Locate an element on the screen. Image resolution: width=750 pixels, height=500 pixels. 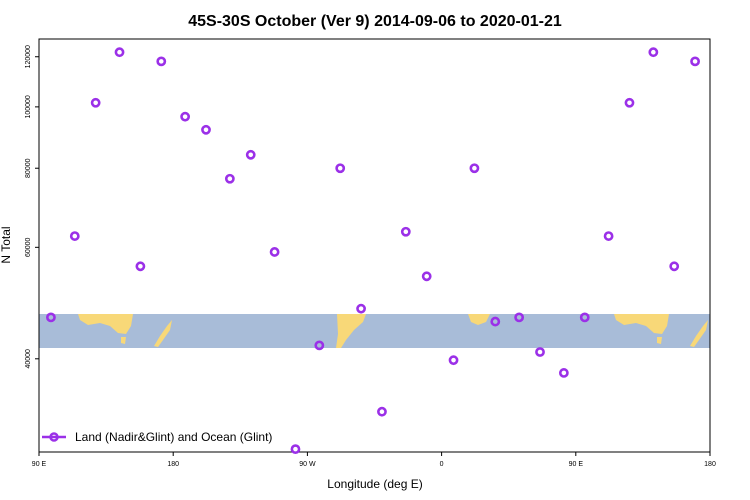
y-tick-label: 80000 is located at coordinates (28, 168).